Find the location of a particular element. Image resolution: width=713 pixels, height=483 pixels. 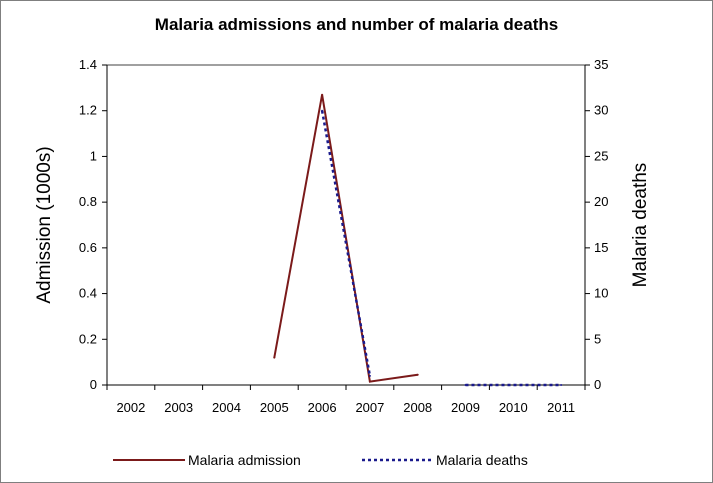

legend-label-malaria-deaths: Malaria deaths is located at coordinates (482, 460).